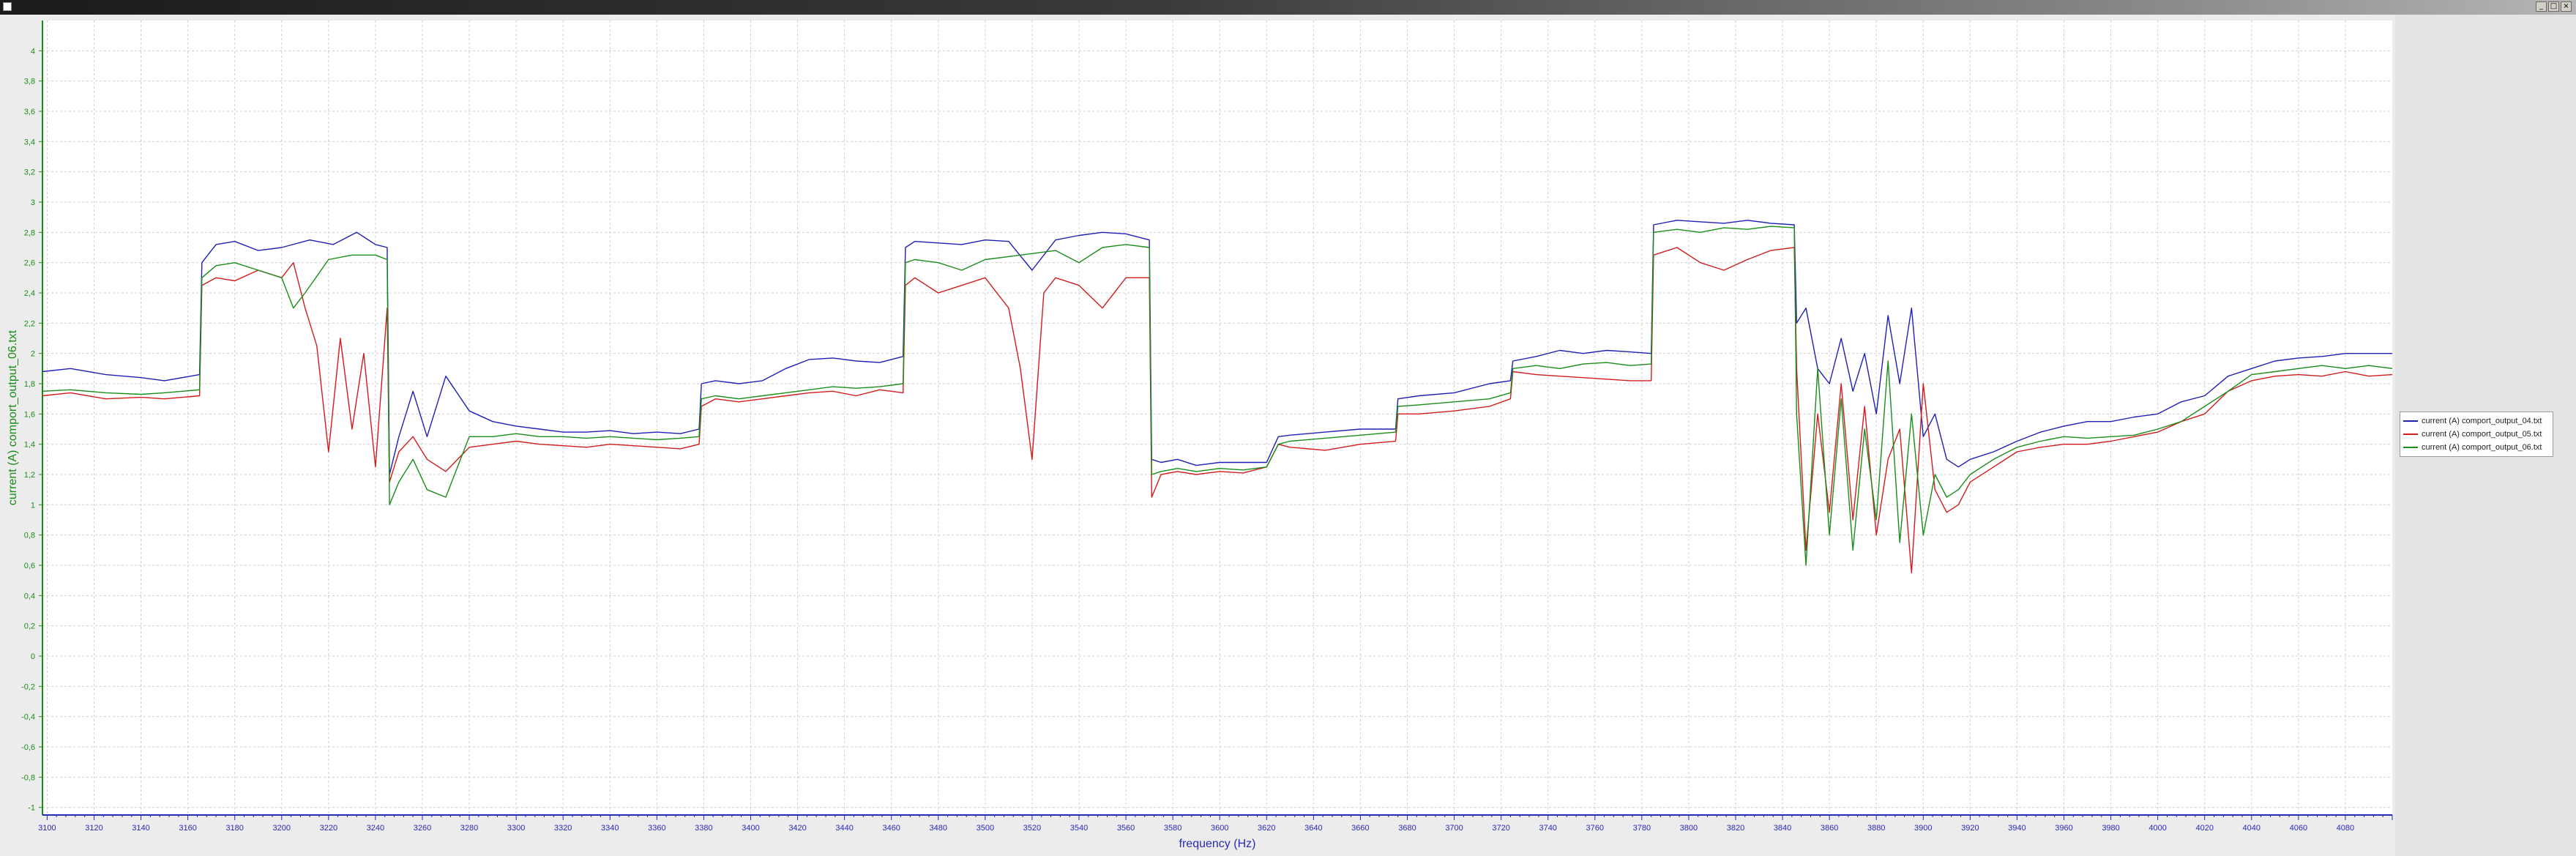  Describe the element at coordinates (29, 536) in the screenshot. I see `y-tick-label: 0,8` at that location.